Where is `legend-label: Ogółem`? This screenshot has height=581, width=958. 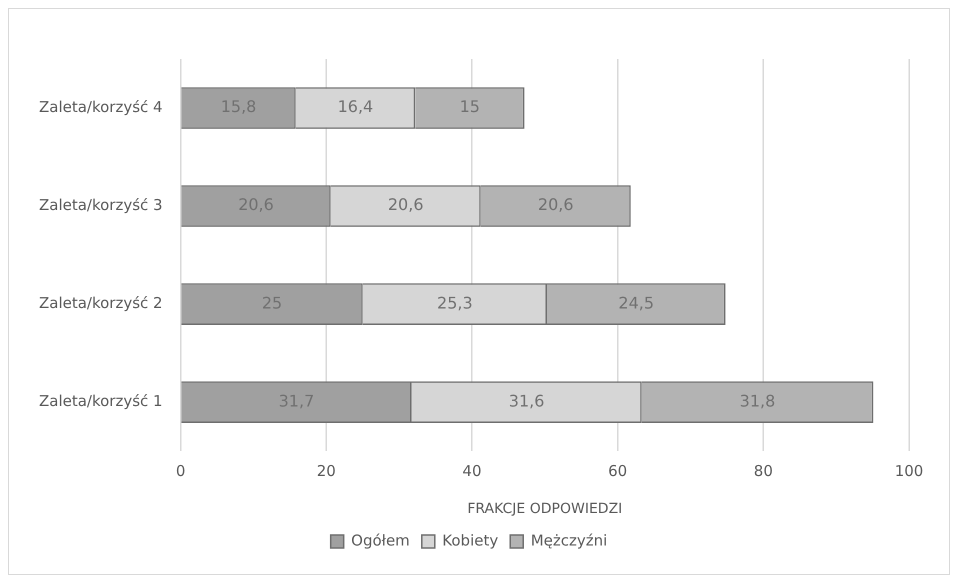 legend-label: Ogółem is located at coordinates (380, 540).